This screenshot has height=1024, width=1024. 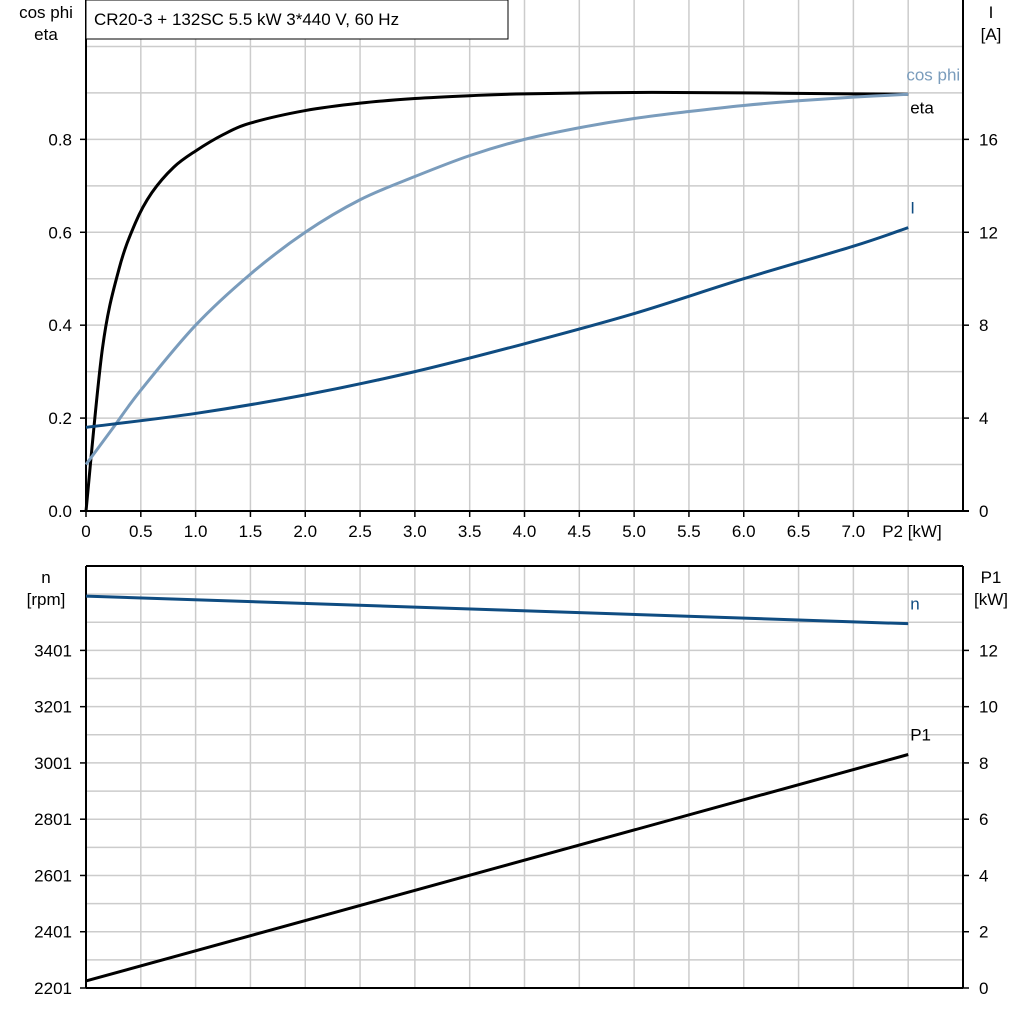 I want to click on x-axis-label: P2 [kW], so click(x=912, y=531).